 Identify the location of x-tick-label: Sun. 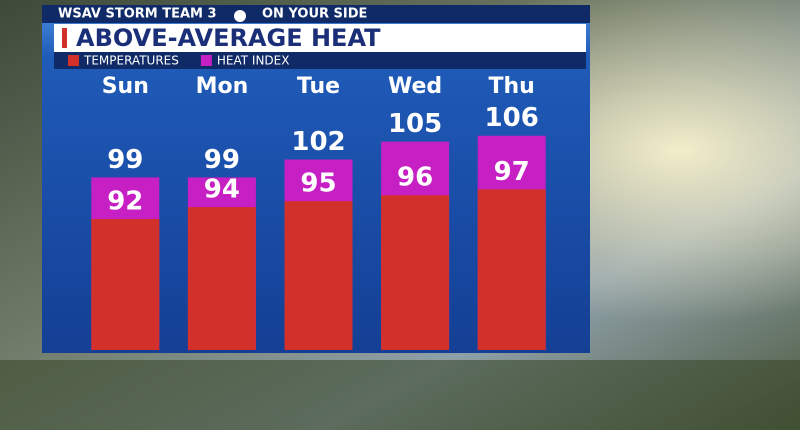
(125, 86).